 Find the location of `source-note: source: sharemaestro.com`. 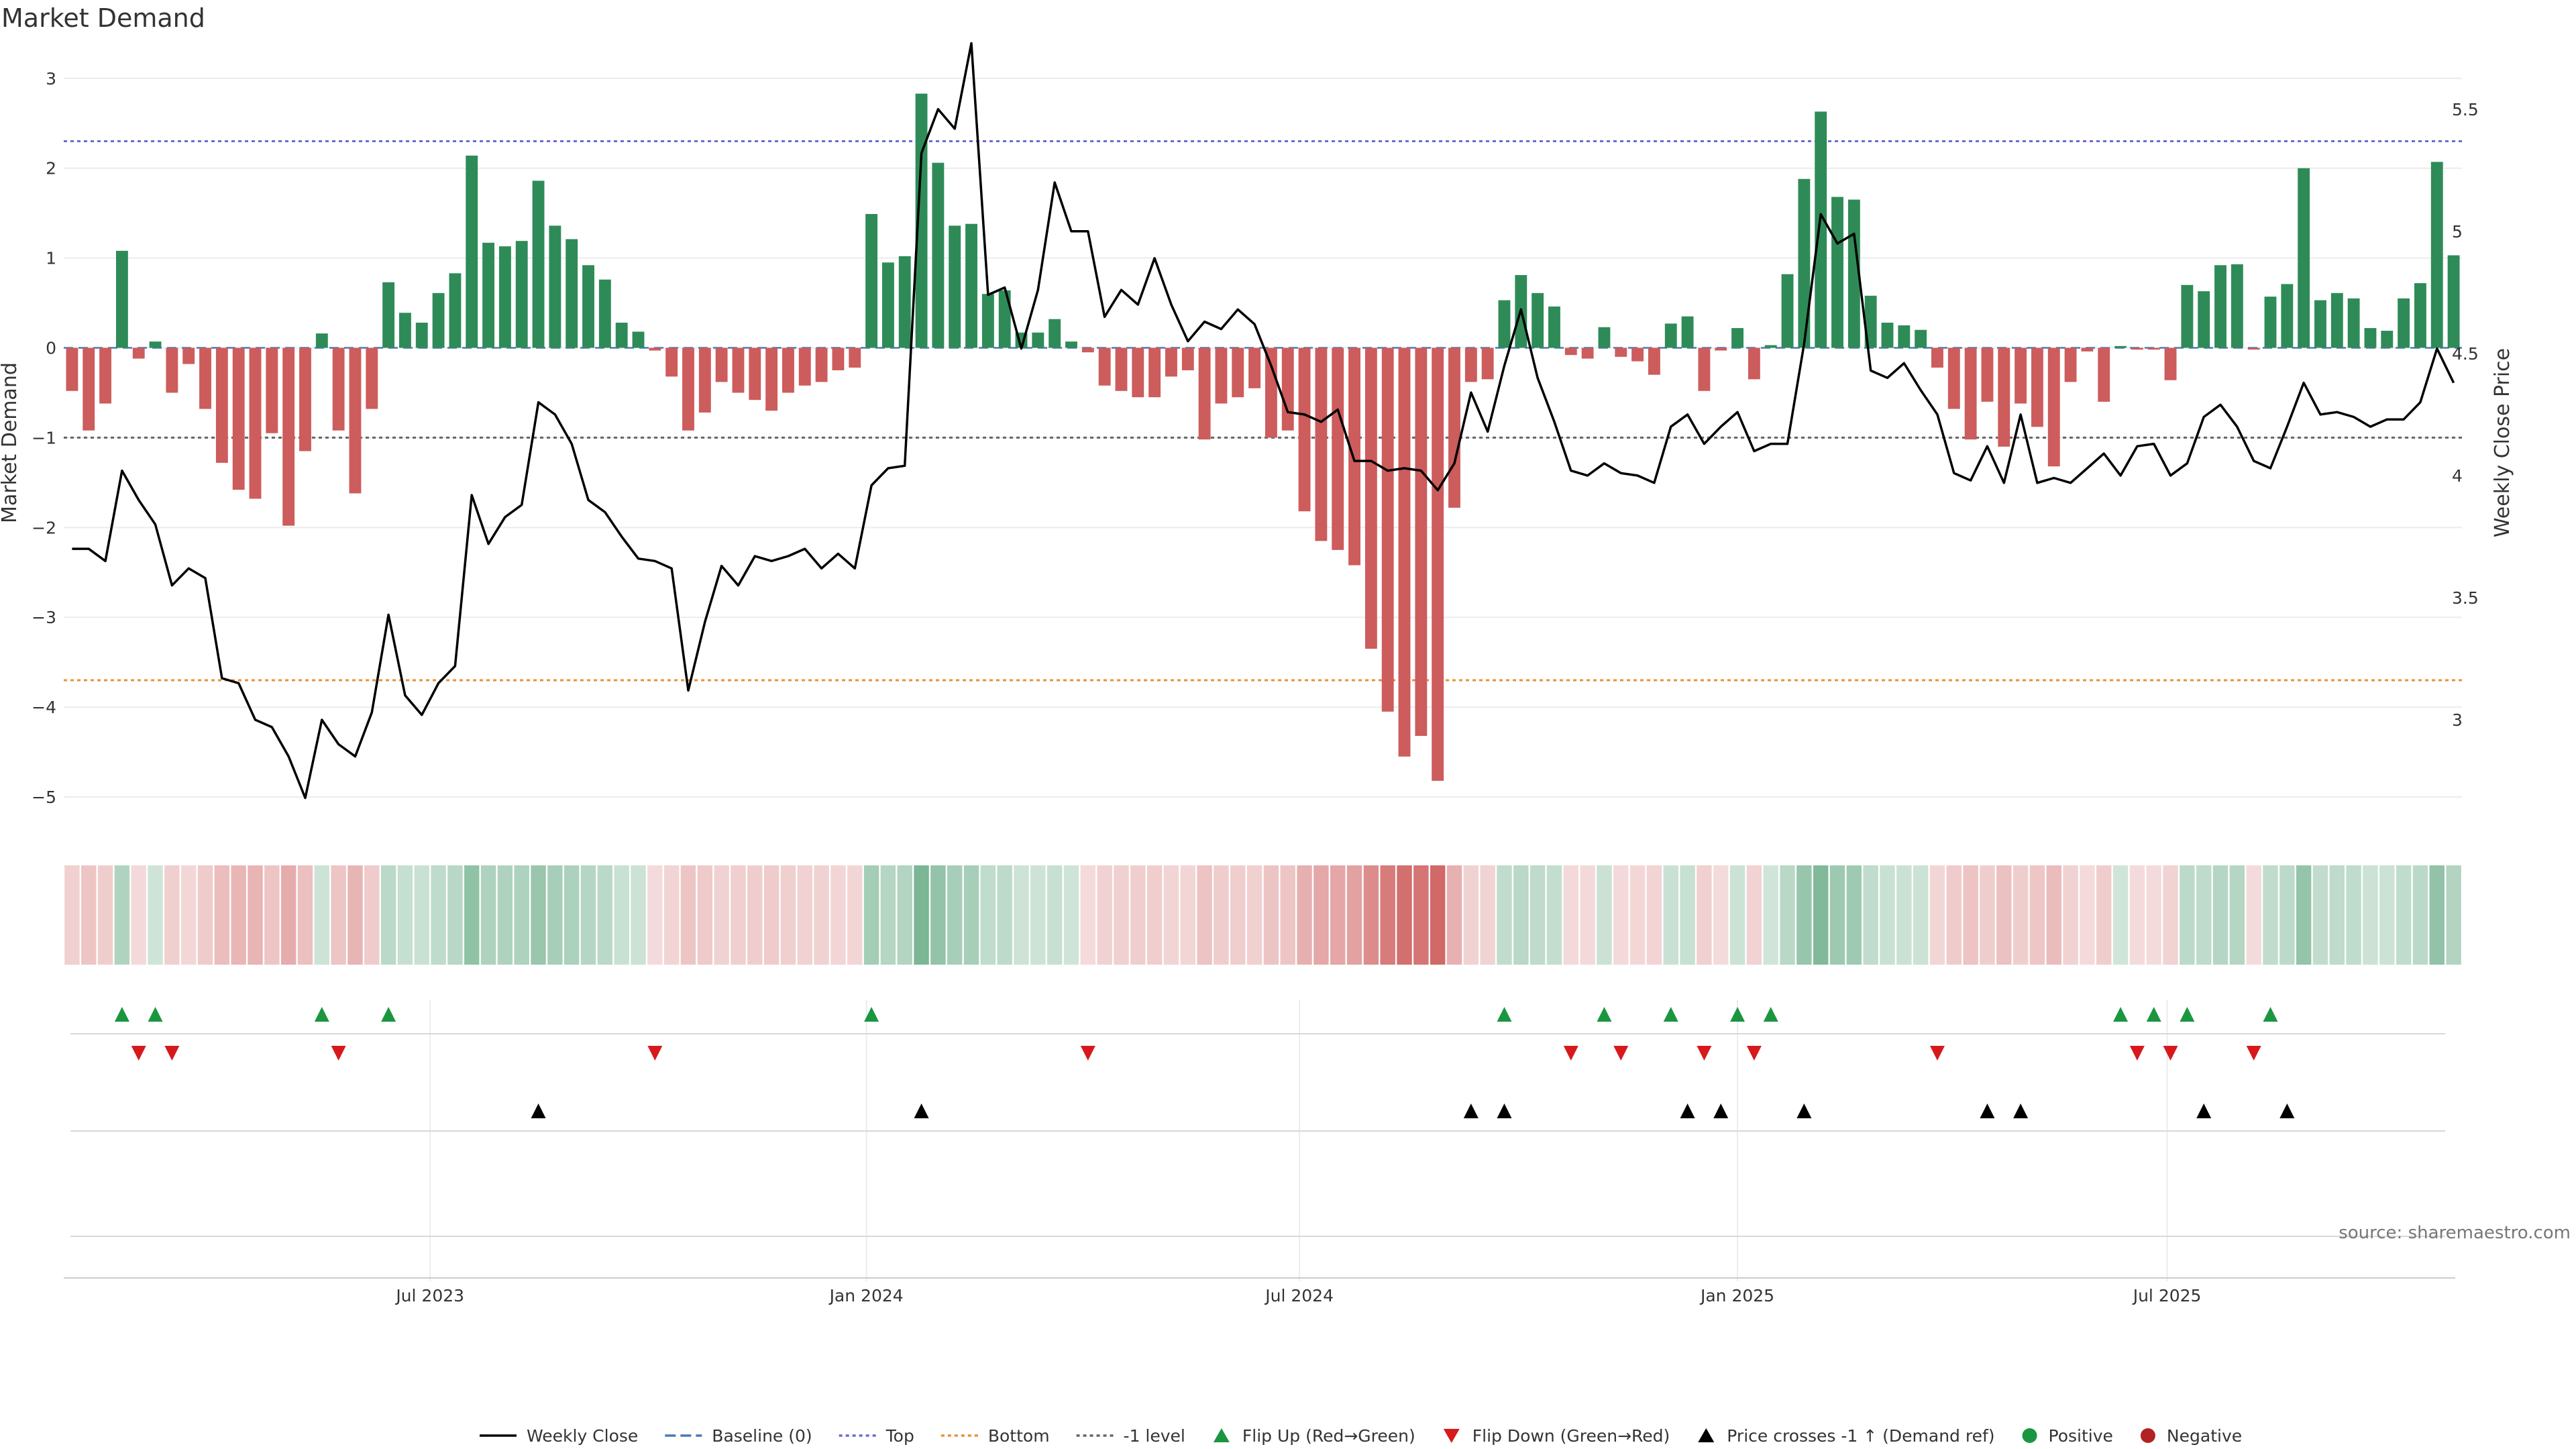

source-note: source: sharemaestro.com is located at coordinates (2455, 1233).